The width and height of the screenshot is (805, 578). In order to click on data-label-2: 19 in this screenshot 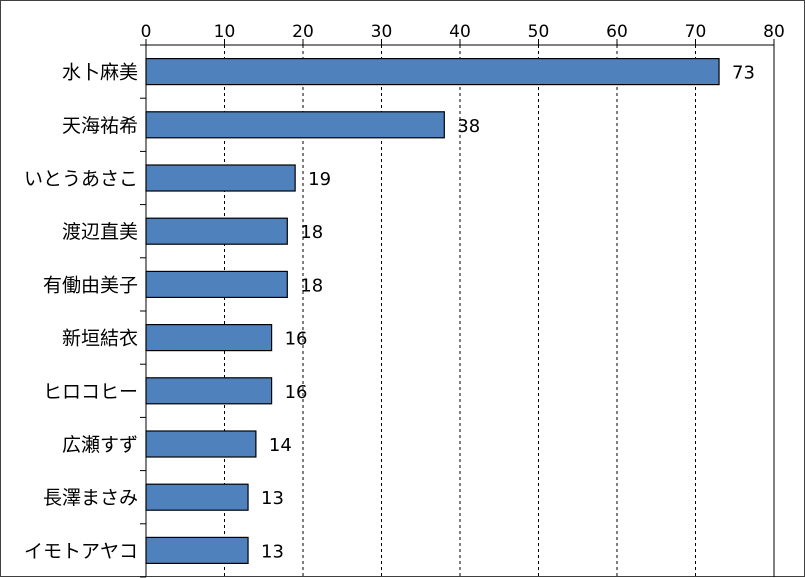, I will do `click(319, 179)`.